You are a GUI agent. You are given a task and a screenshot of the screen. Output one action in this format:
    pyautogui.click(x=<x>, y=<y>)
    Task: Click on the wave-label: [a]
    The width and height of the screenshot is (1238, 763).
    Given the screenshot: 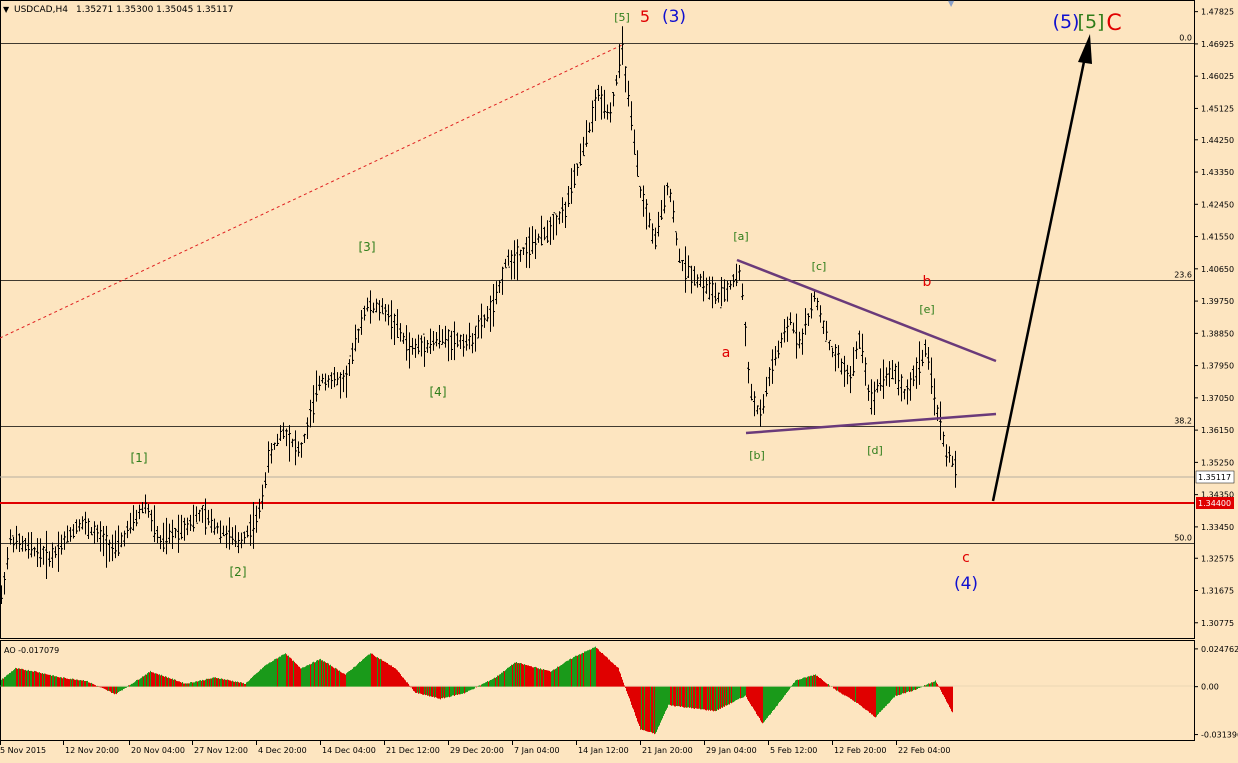 What is the action you would take?
    pyautogui.click(x=740, y=236)
    